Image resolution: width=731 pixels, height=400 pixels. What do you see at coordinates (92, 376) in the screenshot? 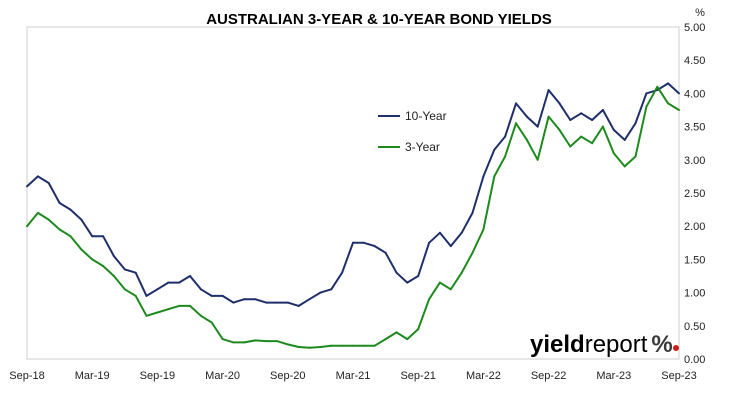
I see `x-tick-label: Mar-19` at bounding box center [92, 376].